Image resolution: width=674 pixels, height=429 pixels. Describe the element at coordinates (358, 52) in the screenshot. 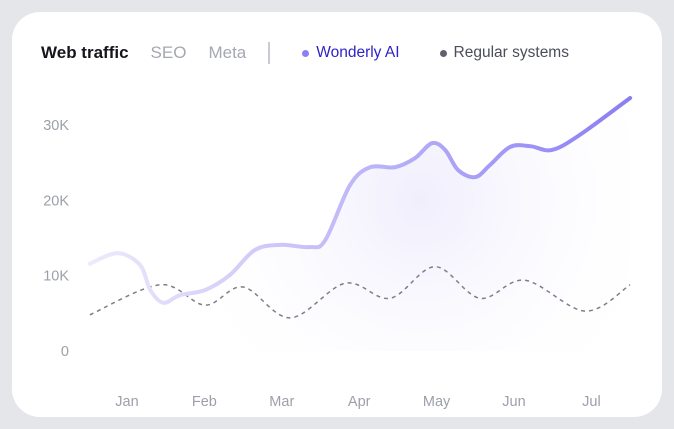

I see `legend-label: Wonderly AI` at that location.